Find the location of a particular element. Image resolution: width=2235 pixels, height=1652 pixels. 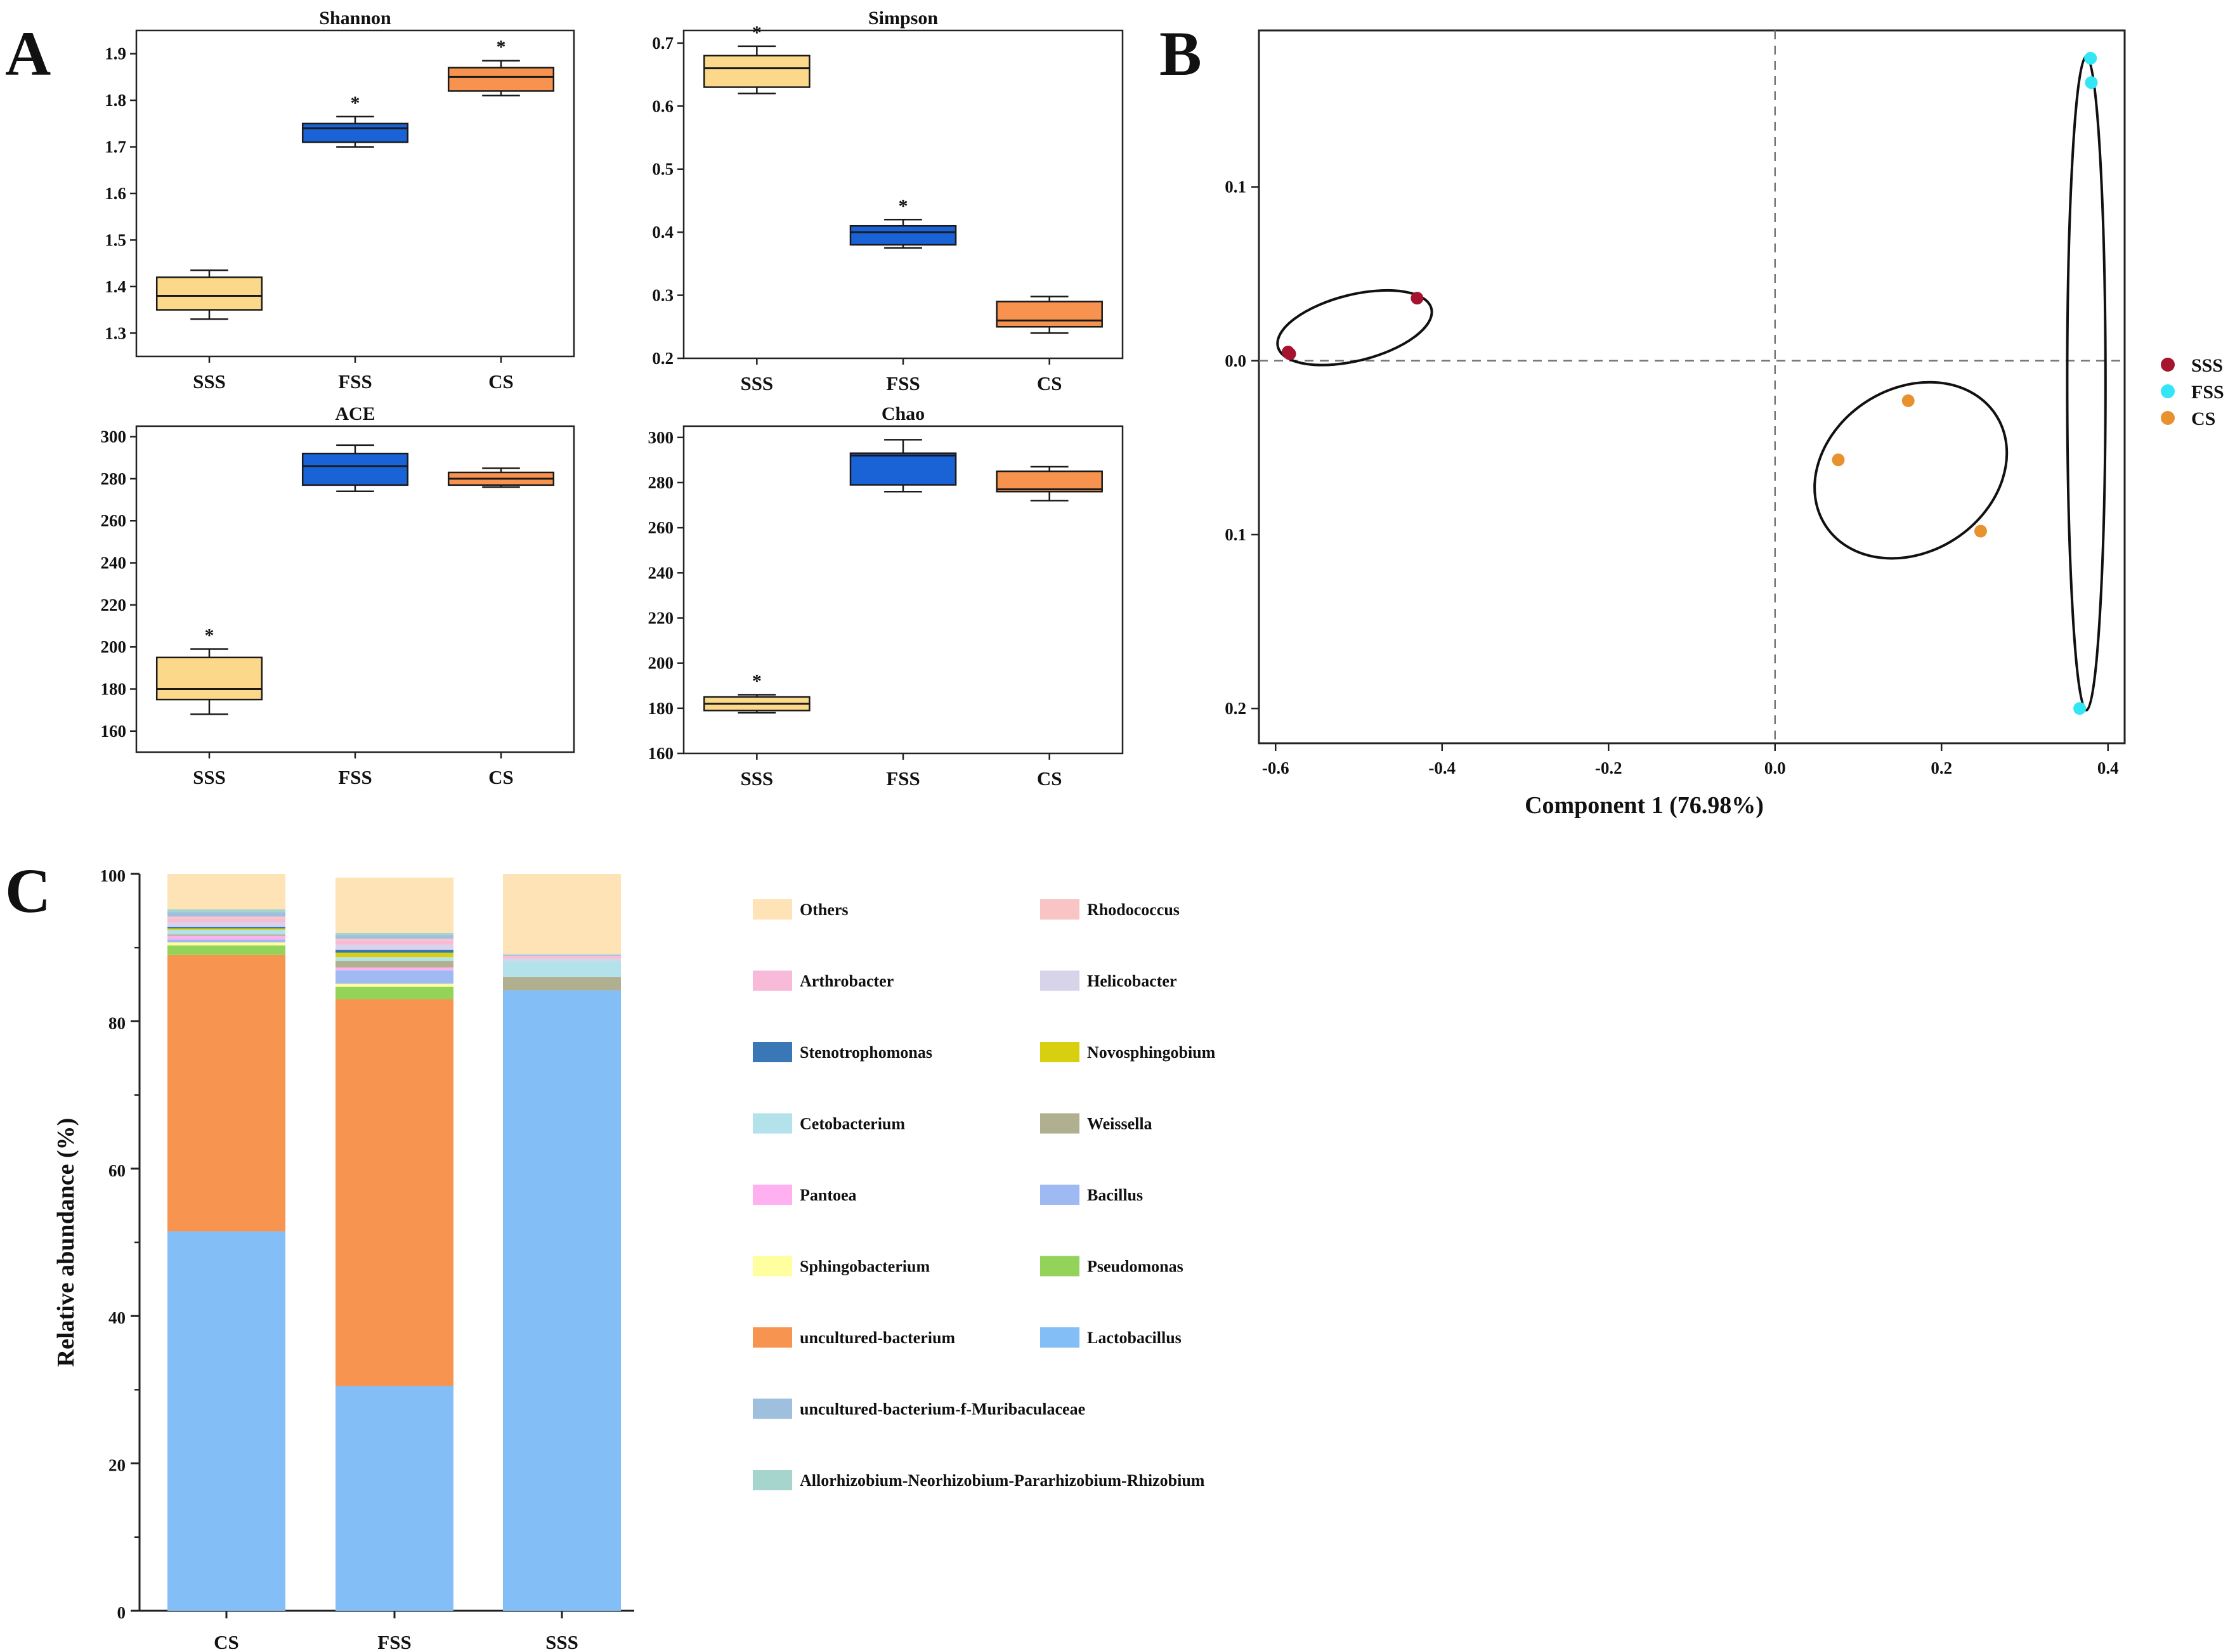

legend-swatch-arthrobacter is located at coordinates (772, 980).